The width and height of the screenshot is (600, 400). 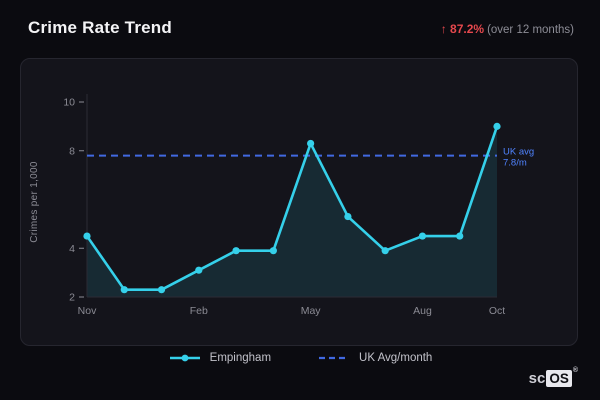 I want to click on trend-value: 87.2%, so click(x=467, y=29).